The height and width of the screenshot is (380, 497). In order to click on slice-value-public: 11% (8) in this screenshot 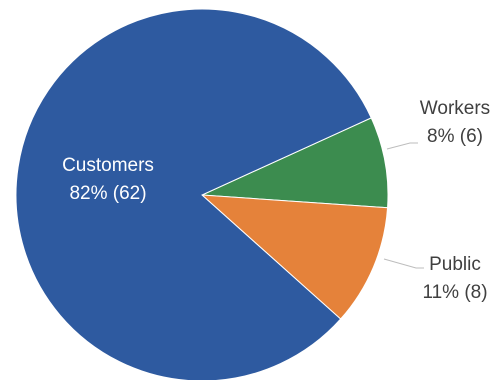, I will do `click(454, 292)`.